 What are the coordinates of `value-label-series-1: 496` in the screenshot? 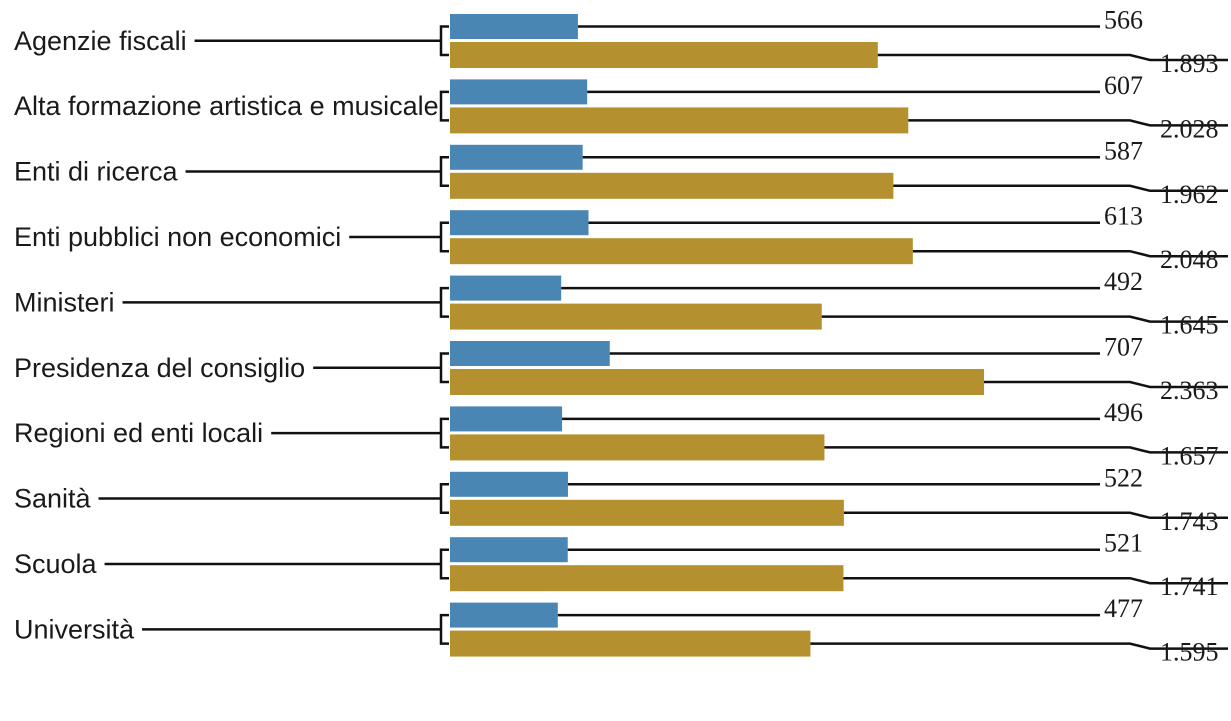 It's located at (1123, 412).